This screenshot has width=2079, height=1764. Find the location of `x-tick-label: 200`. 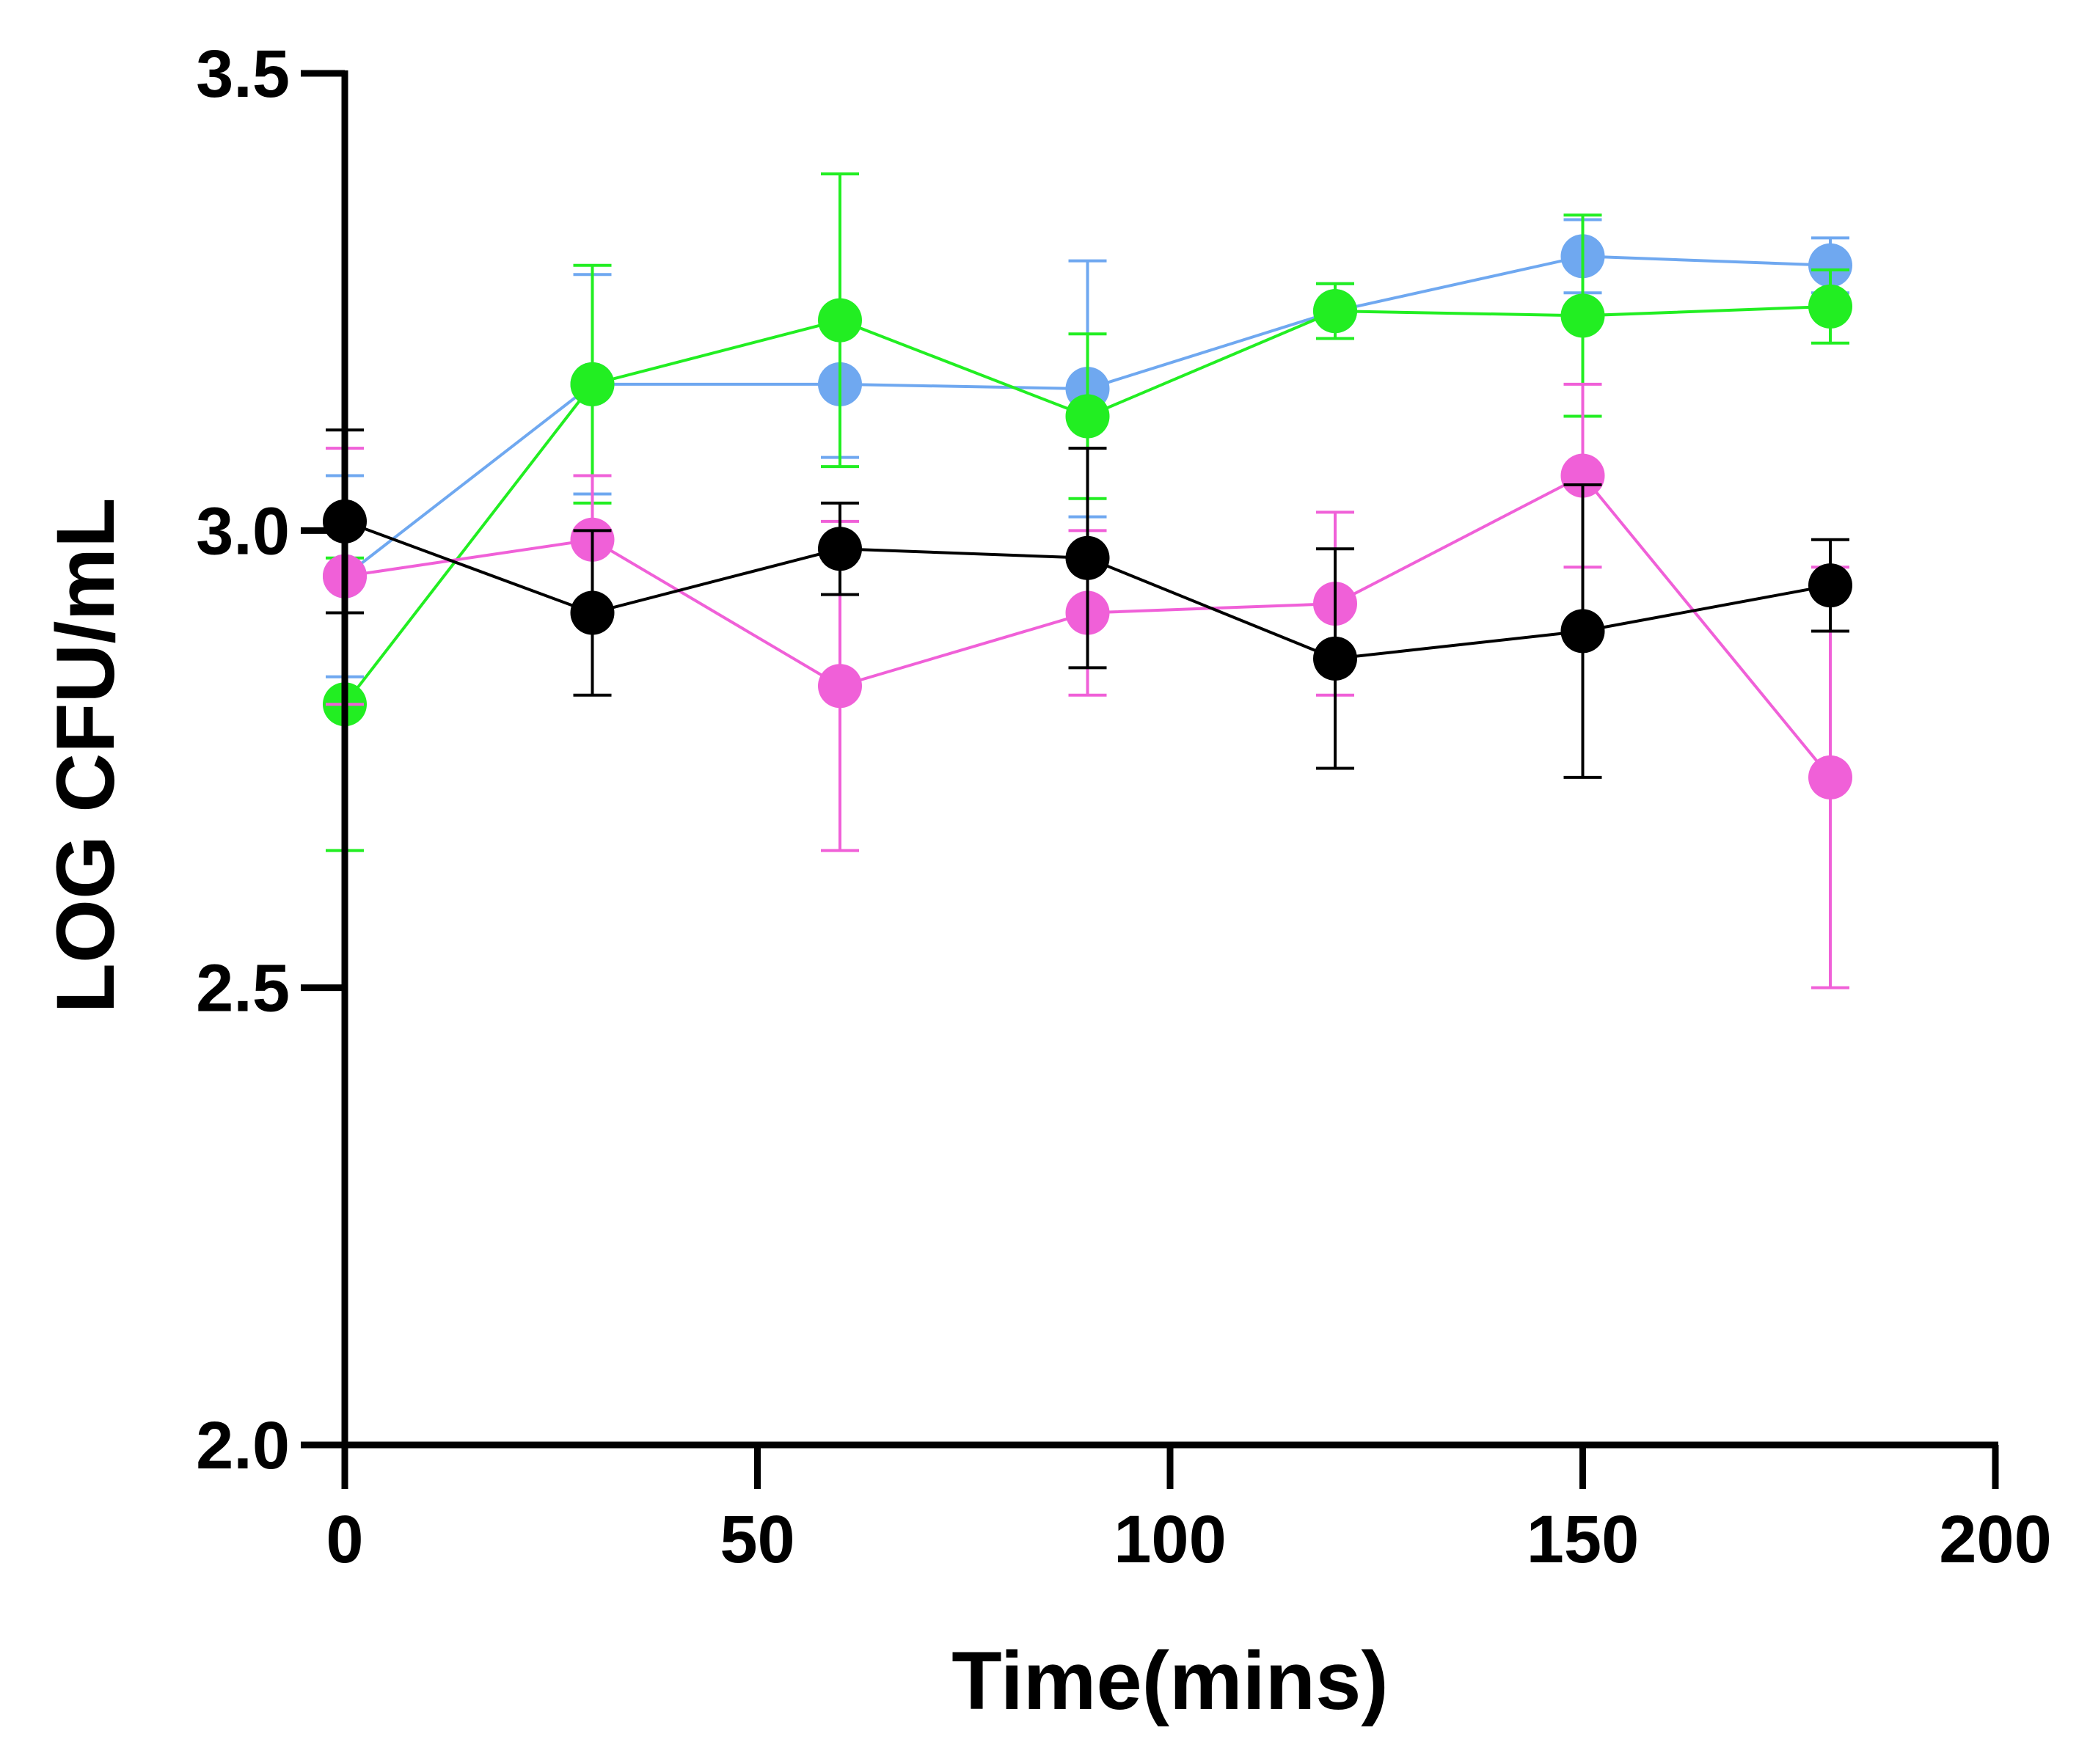

x-tick-label: 200 is located at coordinates (1996, 1540).